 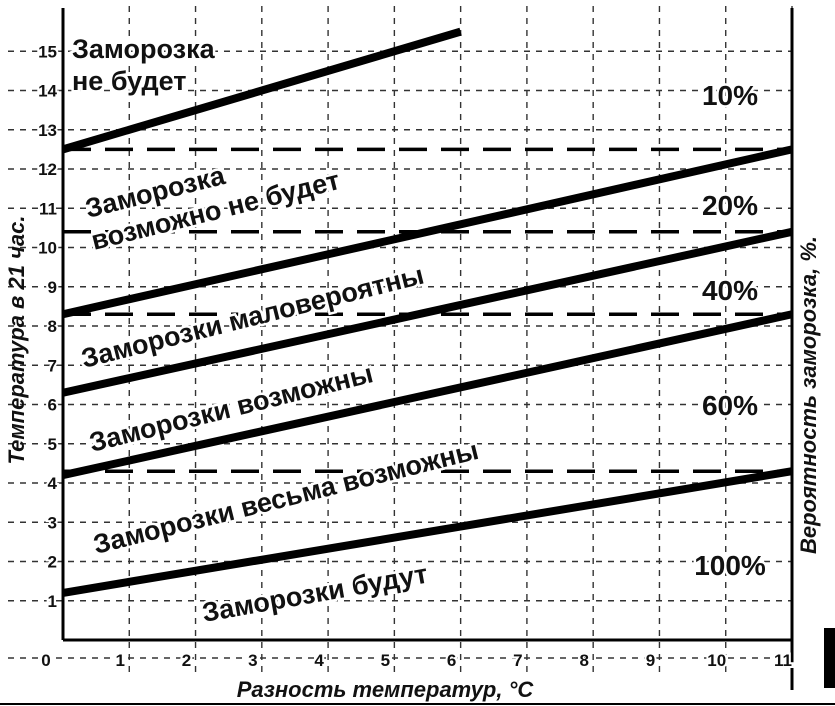 I want to click on x-tick-label: 0, so click(x=45, y=660).